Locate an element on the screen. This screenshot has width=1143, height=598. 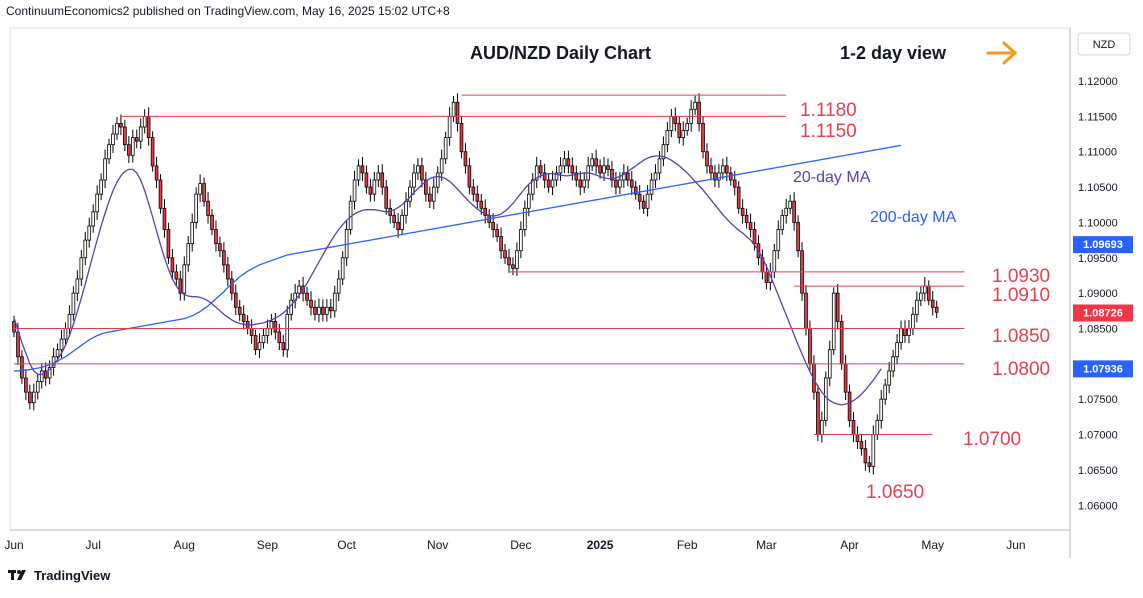
footer-brand: TradingView is located at coordinates (72, 575).